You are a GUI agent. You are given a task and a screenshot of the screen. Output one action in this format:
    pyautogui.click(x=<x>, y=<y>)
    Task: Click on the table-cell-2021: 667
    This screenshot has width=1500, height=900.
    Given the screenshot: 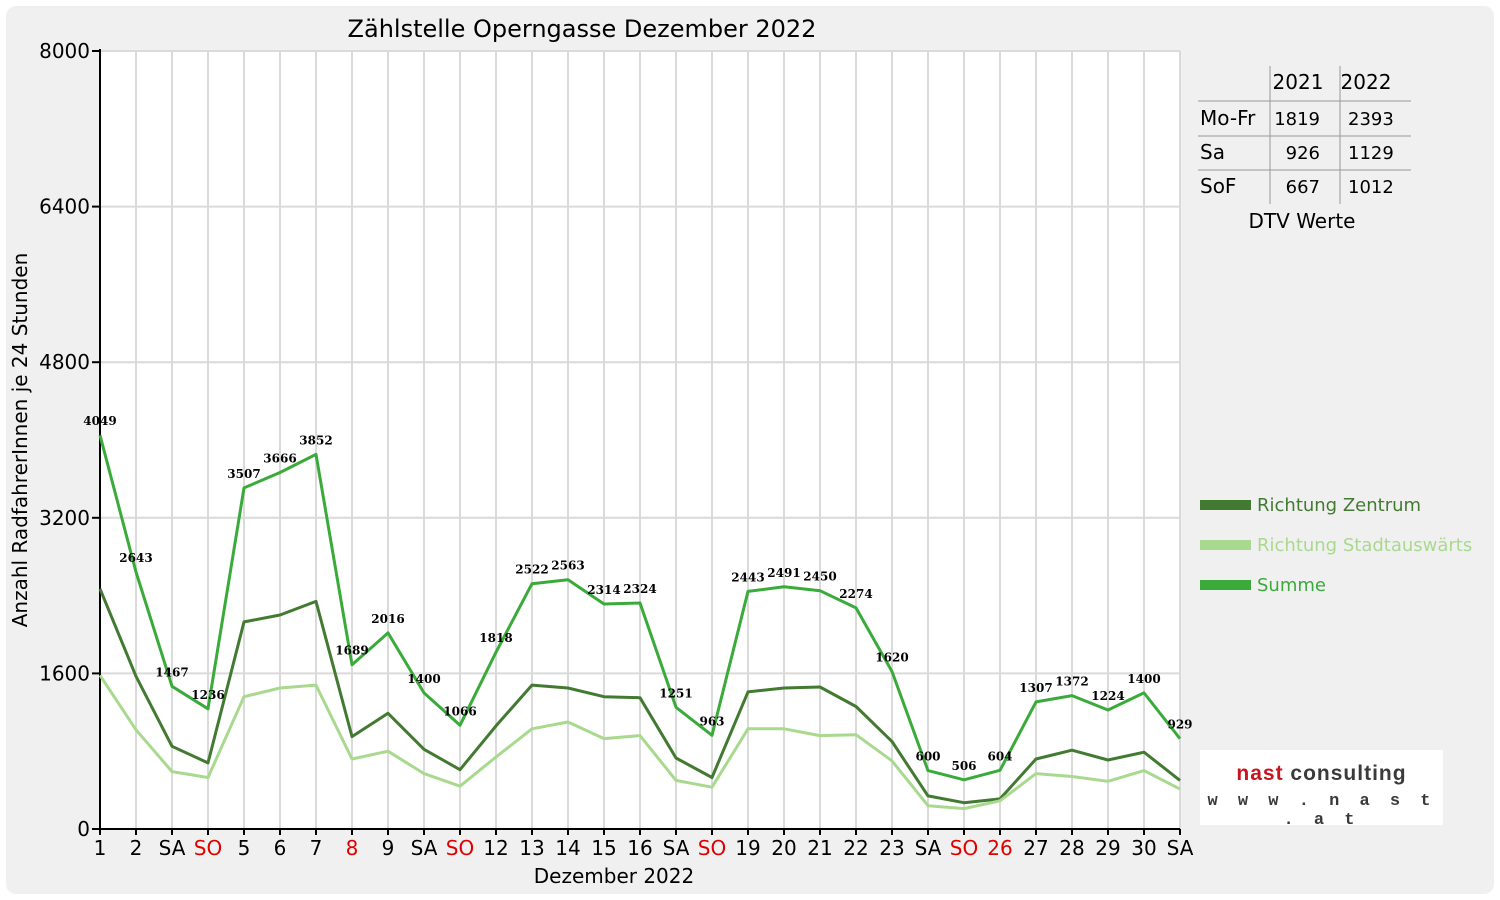 What is the action you would take?
    pyautogui.click(x=1303, y=187)
    